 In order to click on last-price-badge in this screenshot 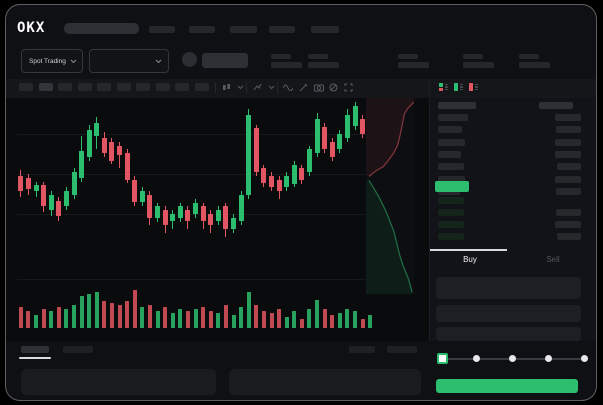, I will do `click(452, 186)`.